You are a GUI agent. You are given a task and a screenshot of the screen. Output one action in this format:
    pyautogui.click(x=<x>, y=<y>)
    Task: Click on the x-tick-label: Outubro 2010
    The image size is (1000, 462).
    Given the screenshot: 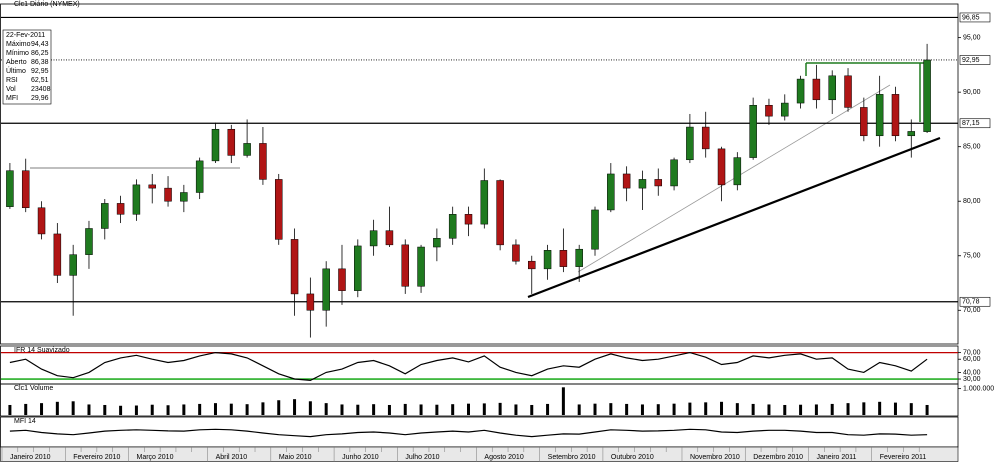 What is the action you would take?
    pyautogui.click(x=632, y=457)
    